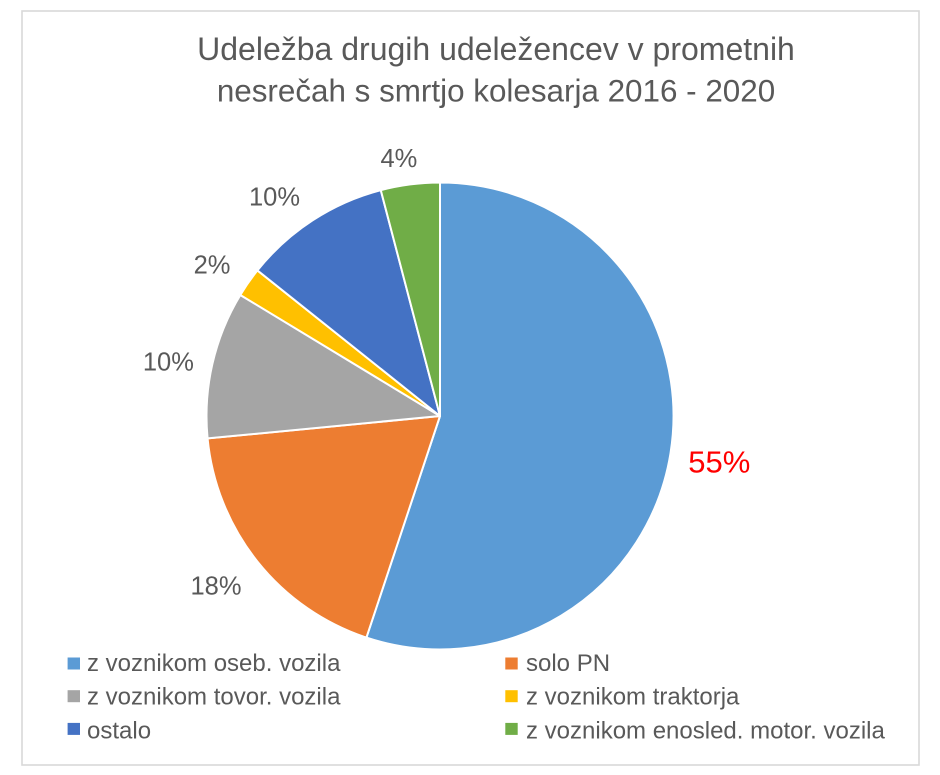 This screenshot has height=775, width=940. Describe the element at coordinates (496, 91) in the screenshot. I see `svg-text:nesrečah s smrtjo kolesarja 20: nesrečah s smrtjo kolesarja 2016 - 2020` at that location.